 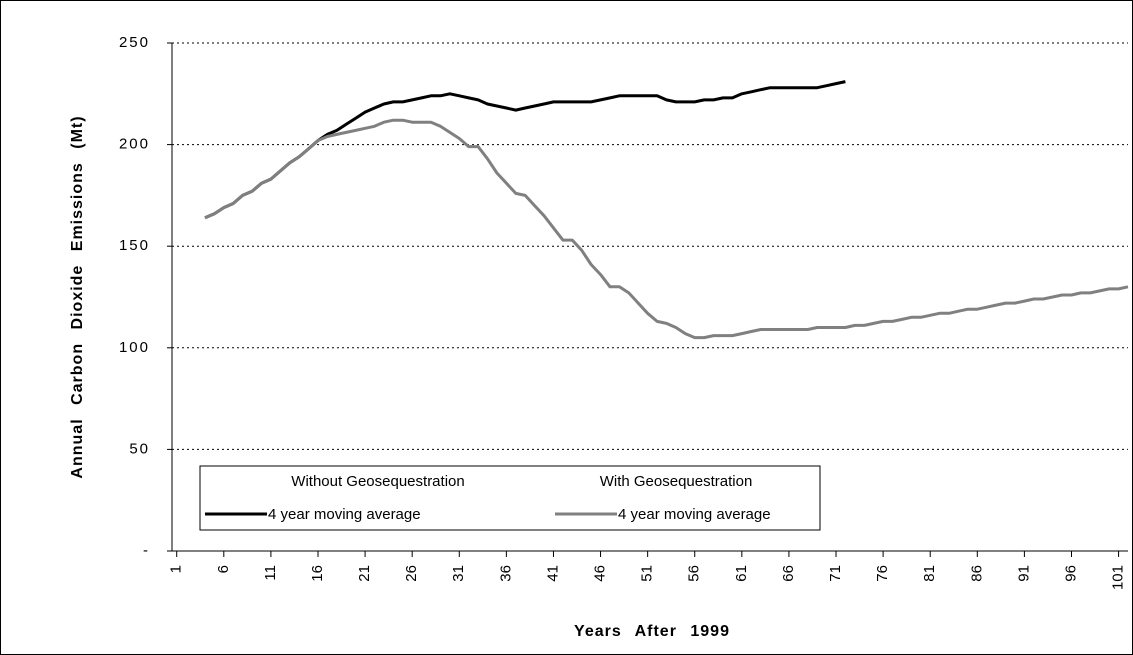 What do you see at coordinates (1023, 573) in the screenshot?
I see `x-tick-label: 91` at bounding box center [1023, 573].